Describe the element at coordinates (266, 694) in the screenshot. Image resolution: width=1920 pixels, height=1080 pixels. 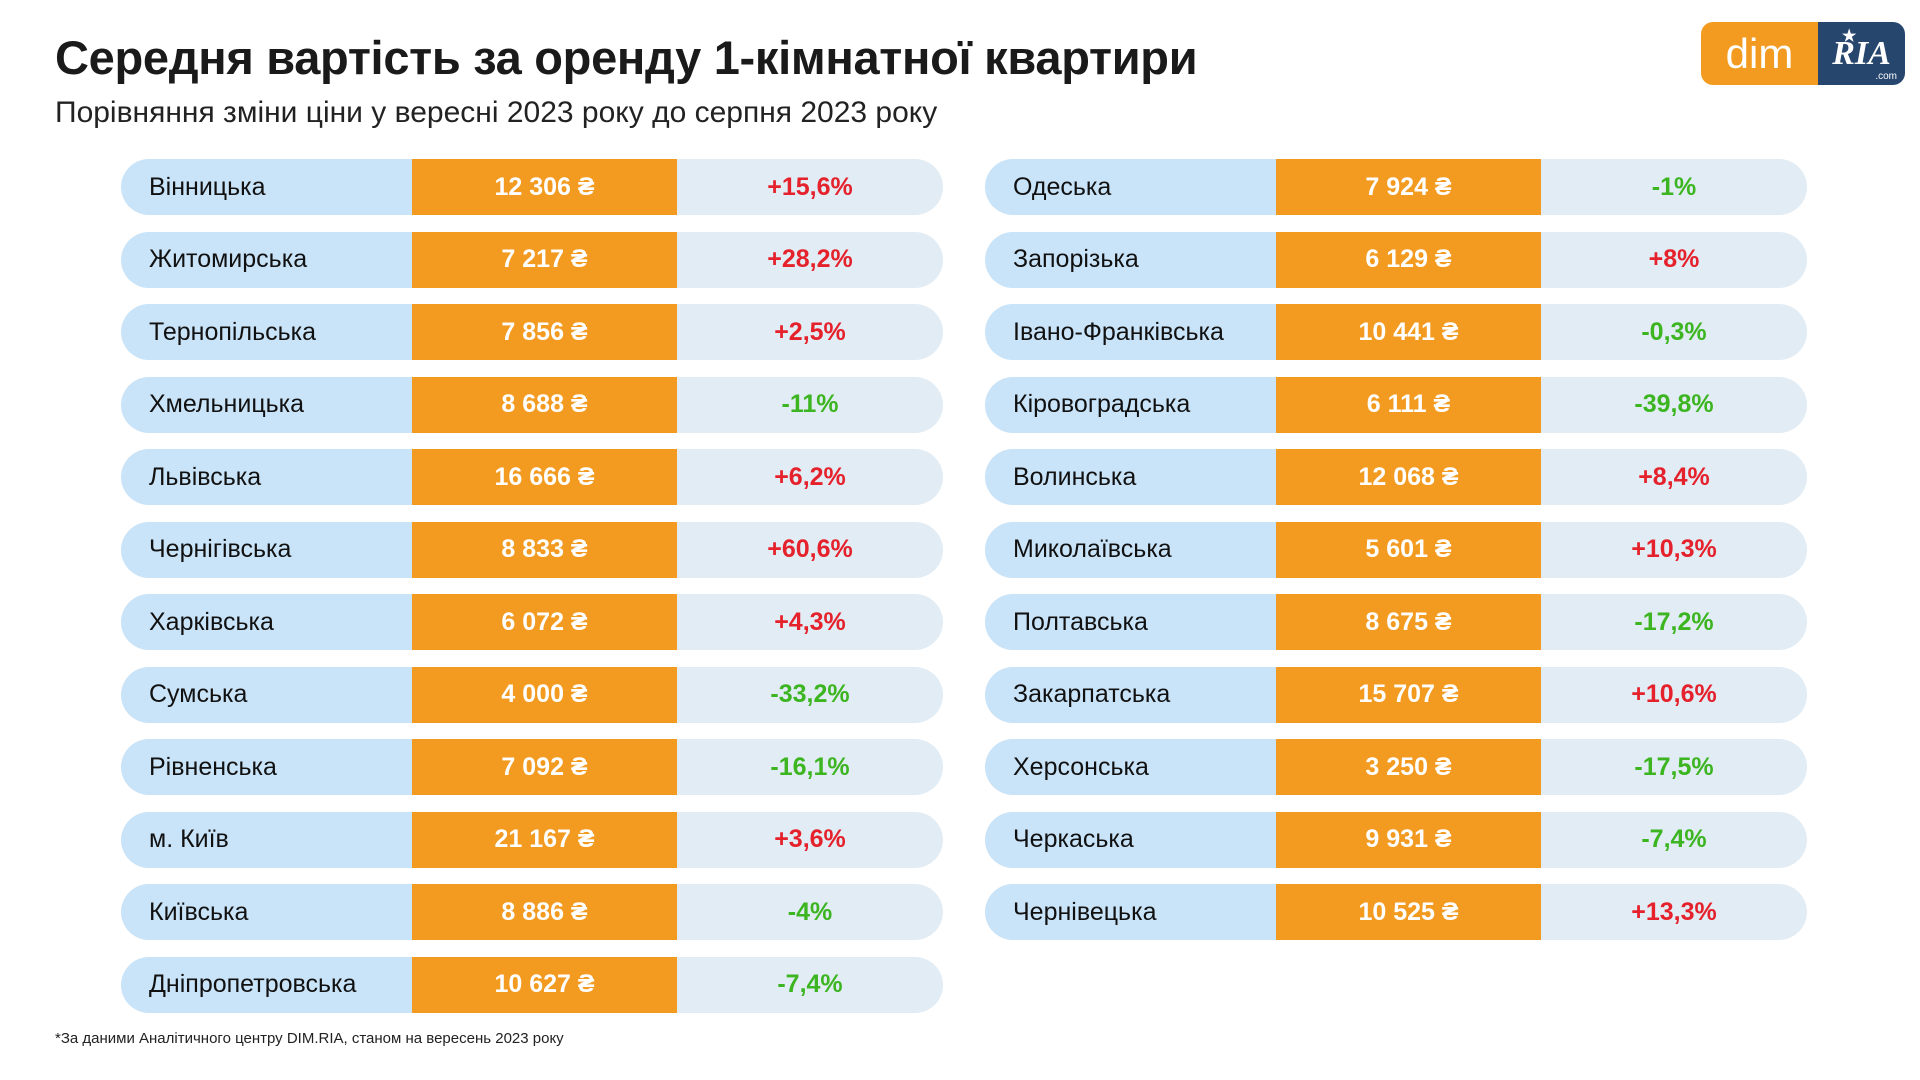
I see `region-cell: Сумська` at that location.